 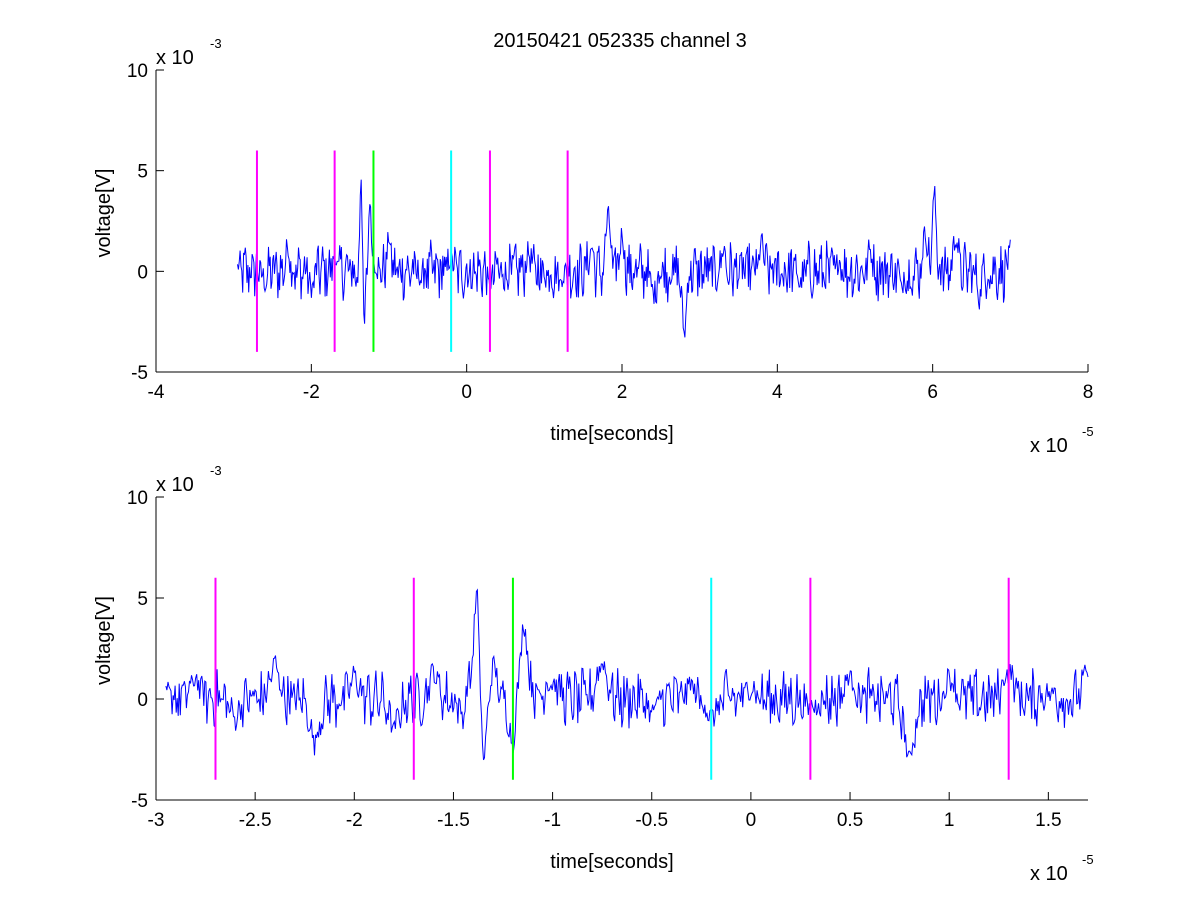 I want to click on x-tick-label: -3, so click(x=156, y=820).